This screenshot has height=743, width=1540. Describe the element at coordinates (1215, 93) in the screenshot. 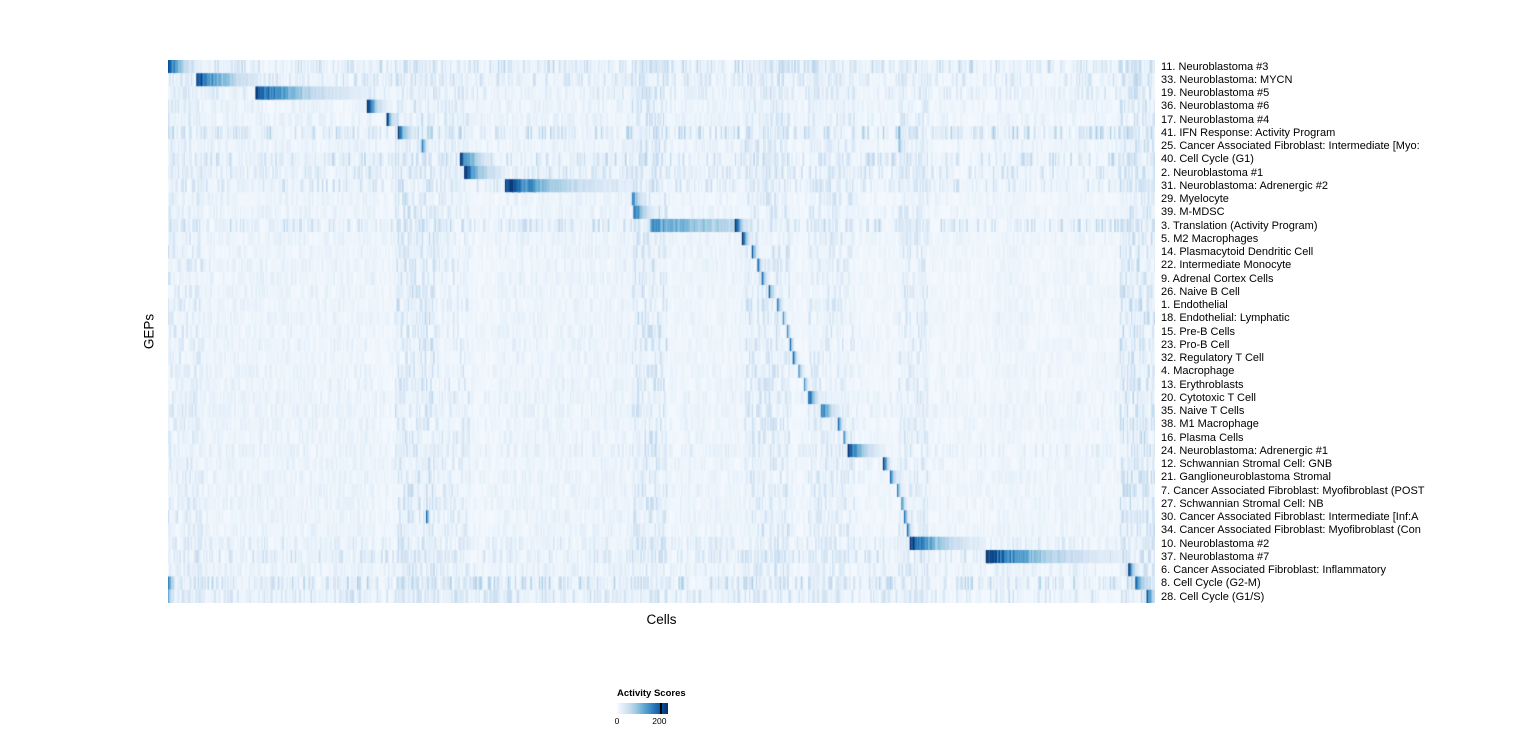

I see `row-label: 19. Neuroblastoma #5` at that location.